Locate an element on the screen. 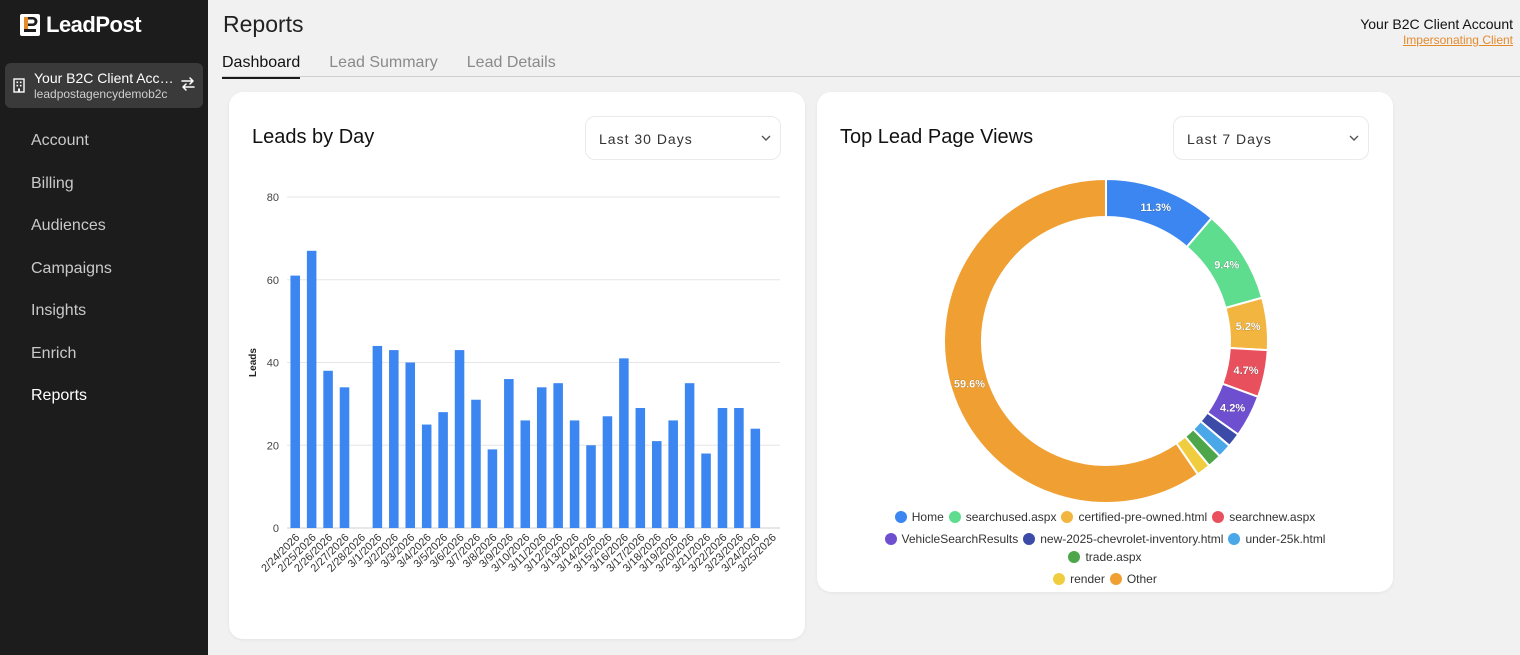 The height and width of the screenshot is (655, 1520). report-tabs: Dashboard Lead Summary Lead Details is located at coordinates (403, 66).